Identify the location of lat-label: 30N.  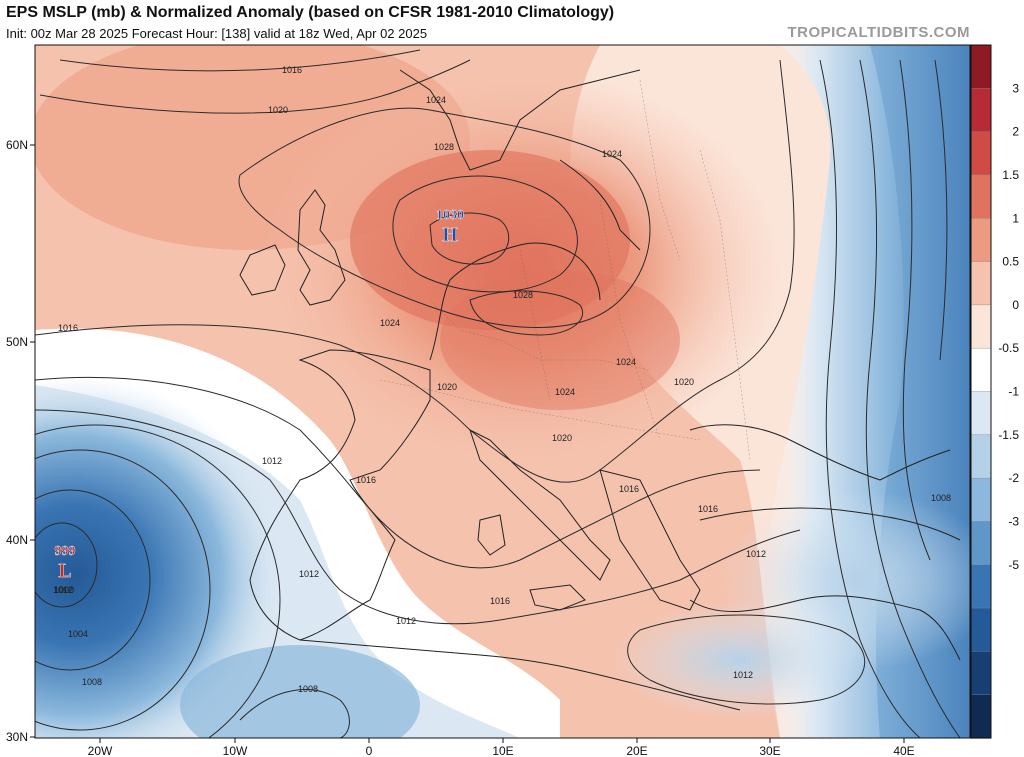
(17, 737).